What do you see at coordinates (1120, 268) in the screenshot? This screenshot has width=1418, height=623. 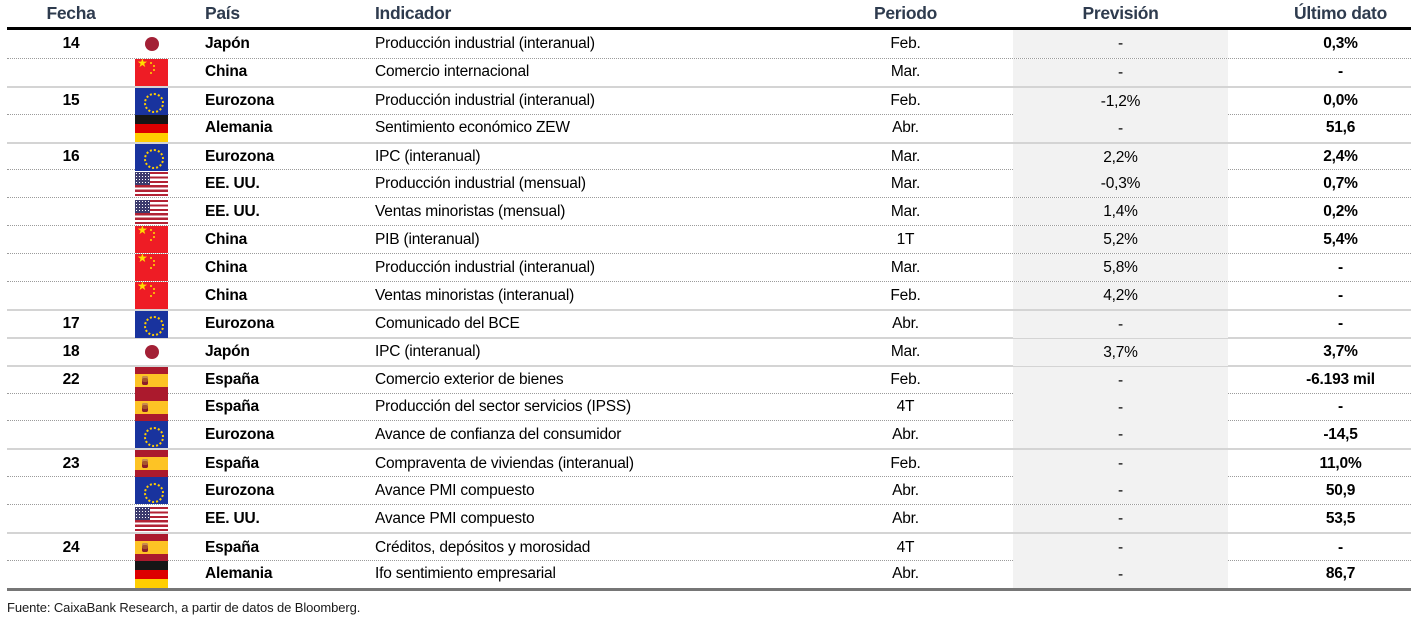 I see `forecast-cell: 5,8%` at bounding box center [1120, 268].